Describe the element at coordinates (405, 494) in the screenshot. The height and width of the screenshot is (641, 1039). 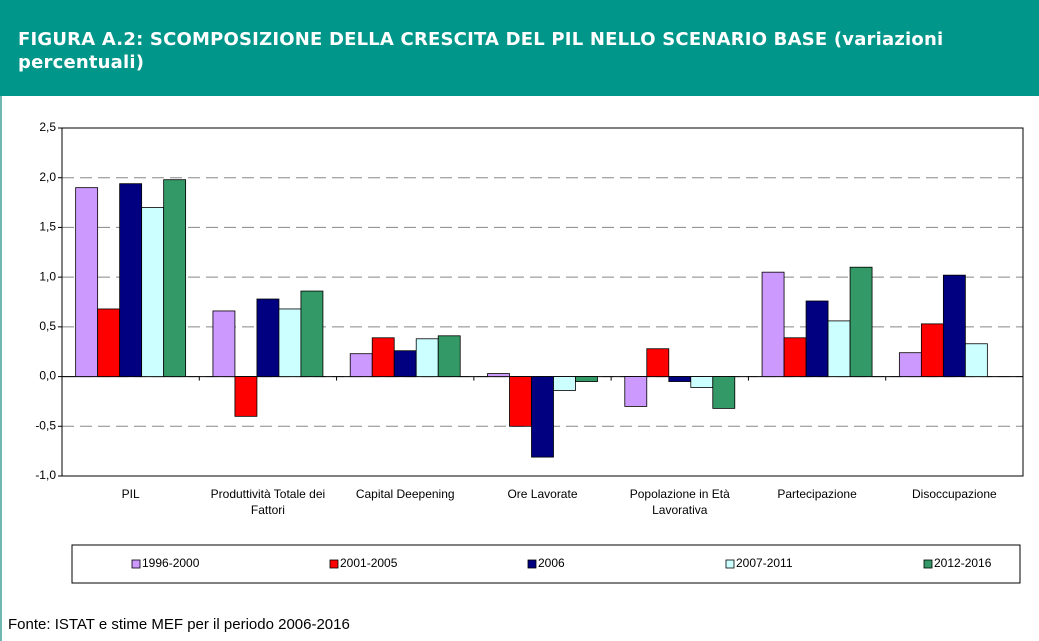
I see `x-tick-label: Capital Deepening` at that location.